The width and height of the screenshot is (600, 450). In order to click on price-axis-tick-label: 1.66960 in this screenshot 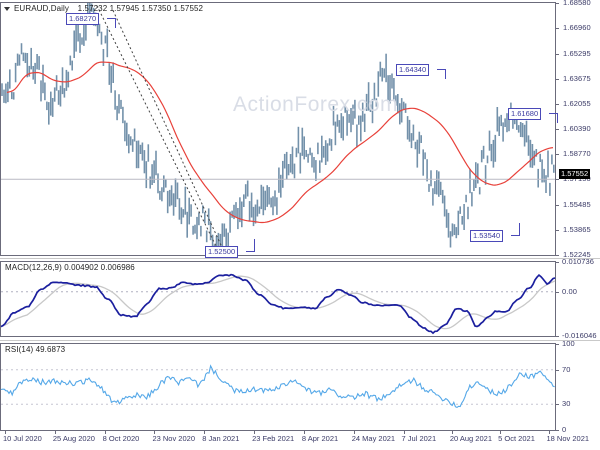, I will do `click(577, 27)`.